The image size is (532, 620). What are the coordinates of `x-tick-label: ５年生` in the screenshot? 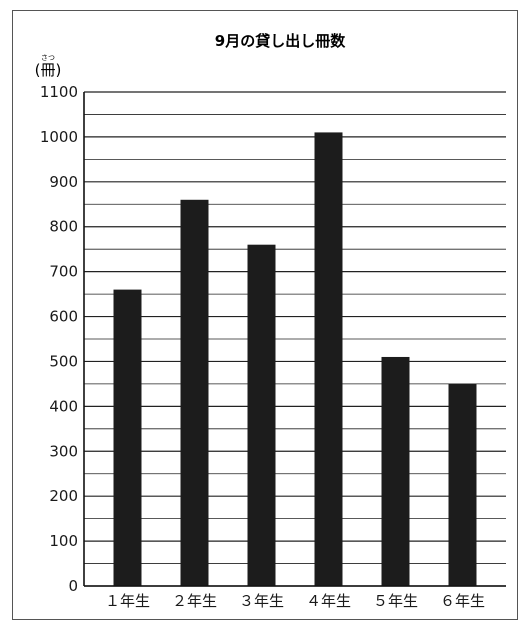 It's located at (395, 601).